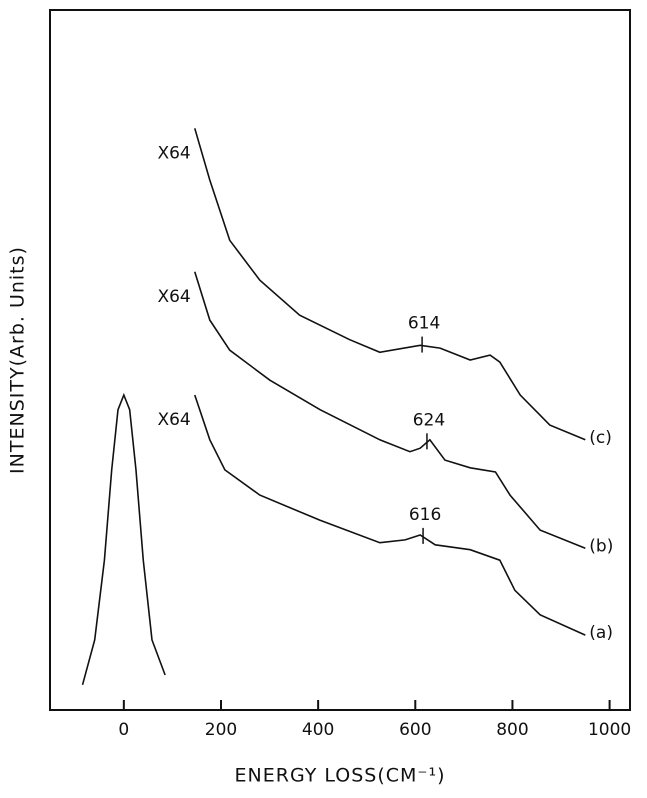 The image size is (647, 798). What do you see at coordinates (318, 730) in the screenshot?
I see `x-tick-label: 400` at bounding box center [318, 730].